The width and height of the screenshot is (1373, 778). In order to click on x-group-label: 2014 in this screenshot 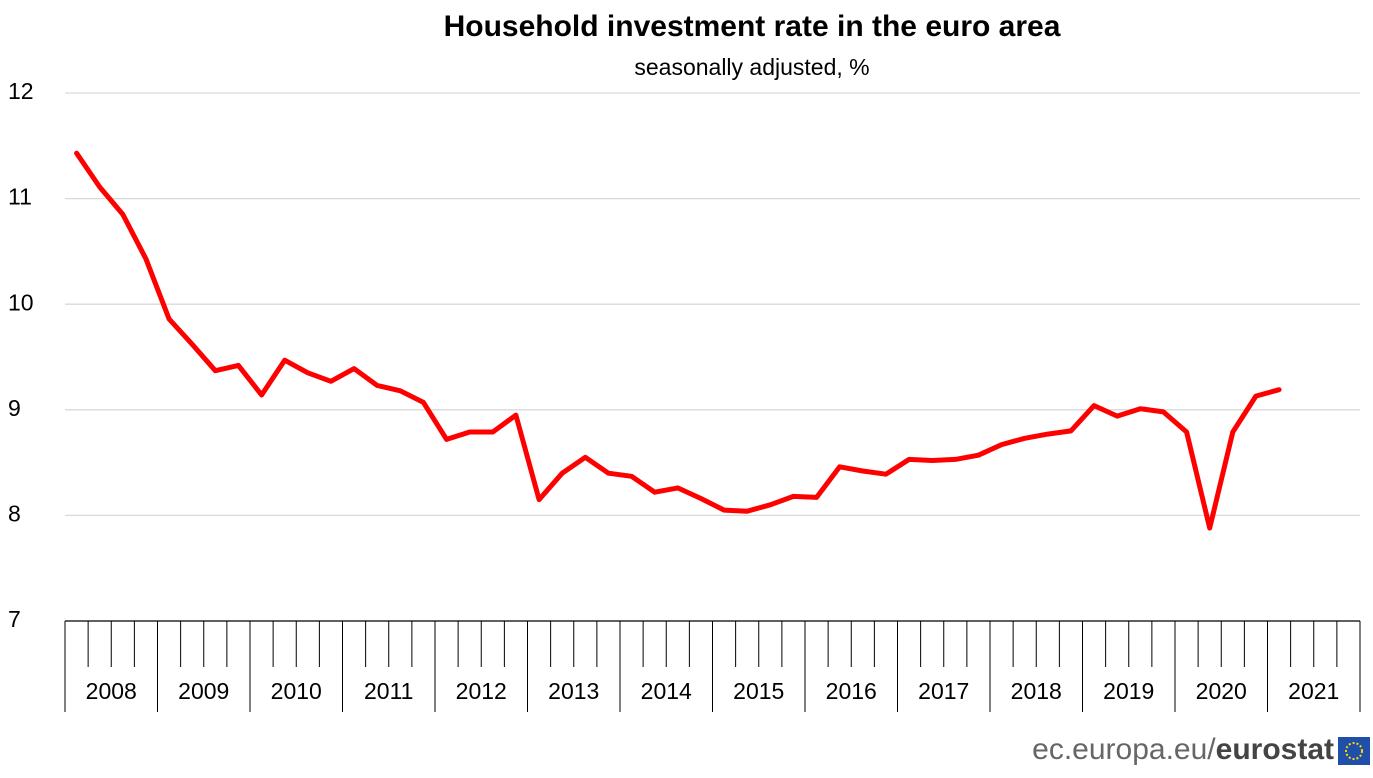, I will do `click(666, 691)`.